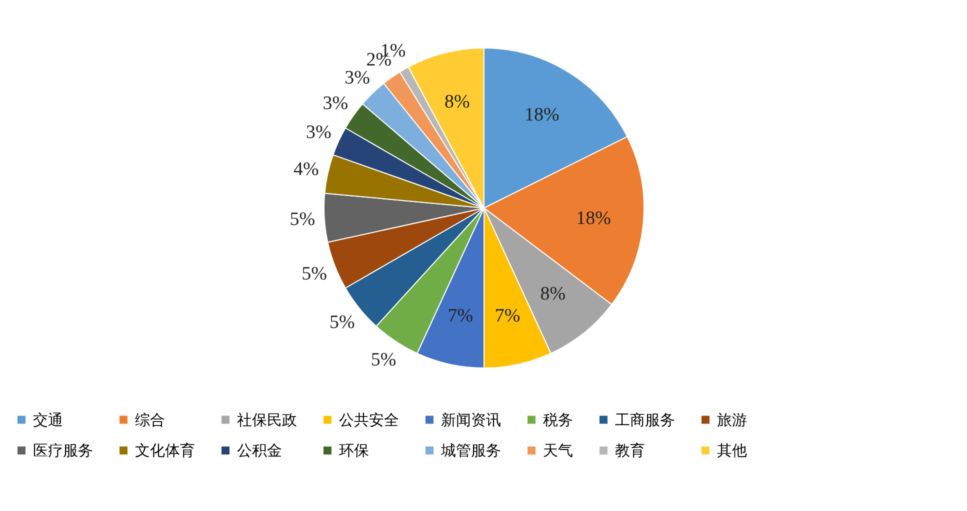 Image resolution: width=967 pixels, height=511 pixels. I want to click on legend-label: 其他, so click(732, 451).